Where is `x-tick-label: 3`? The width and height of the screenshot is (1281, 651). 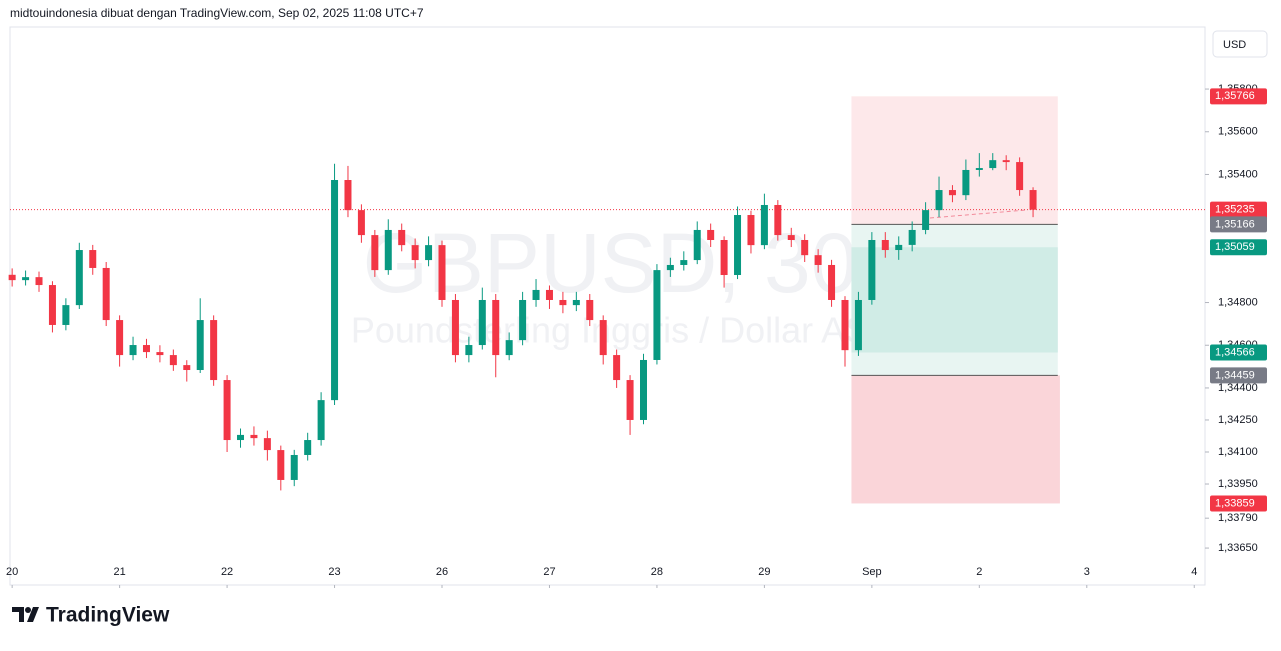
x-tick-label: 3 is located at coordinates (1087, 572).